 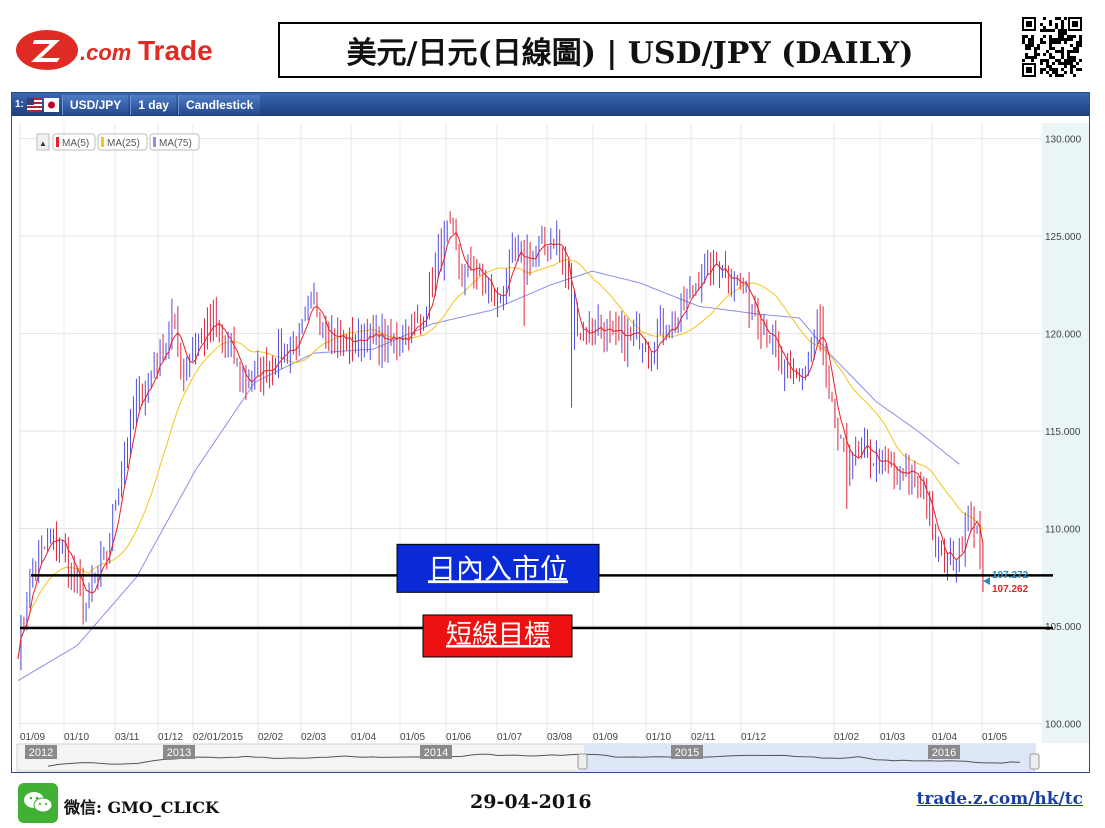 I want to click on legend-item-ma5: MA(5), so click(x=74, y=142).